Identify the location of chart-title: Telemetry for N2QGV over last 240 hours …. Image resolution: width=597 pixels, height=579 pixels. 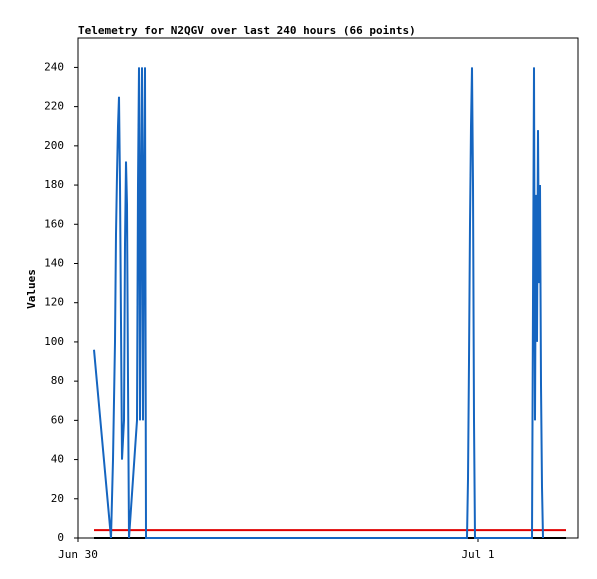
(247, 30).